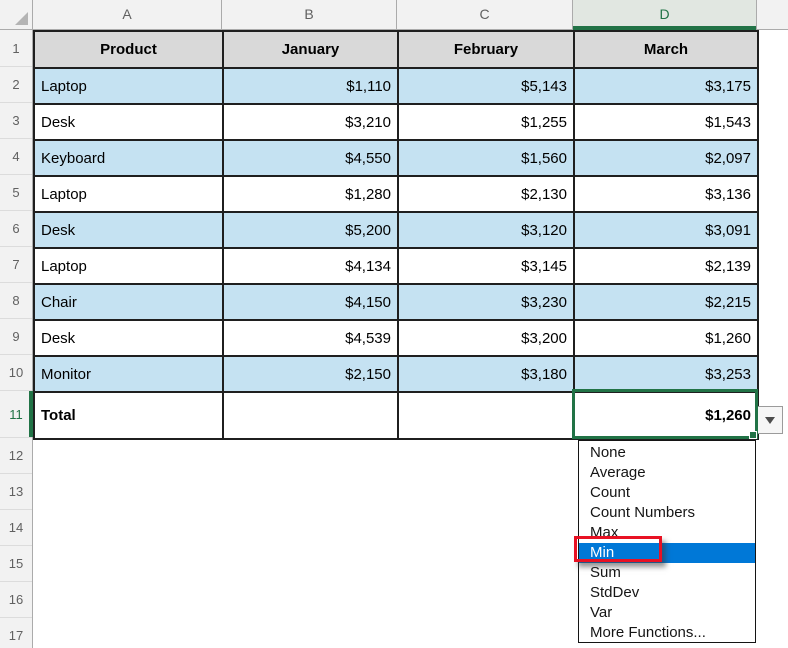  What do you see at coordinates (16, 265) in the screenshot?
I see `row-header-7: 7` at bounding box center [16, 265].